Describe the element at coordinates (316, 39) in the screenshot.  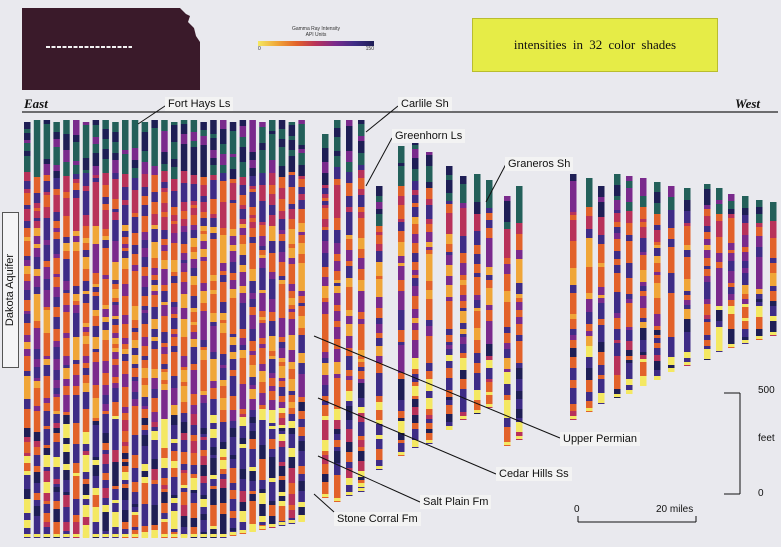
I see `gamma-ray-legend: Gamma Ray Intensity API Units 0 150` at that location.